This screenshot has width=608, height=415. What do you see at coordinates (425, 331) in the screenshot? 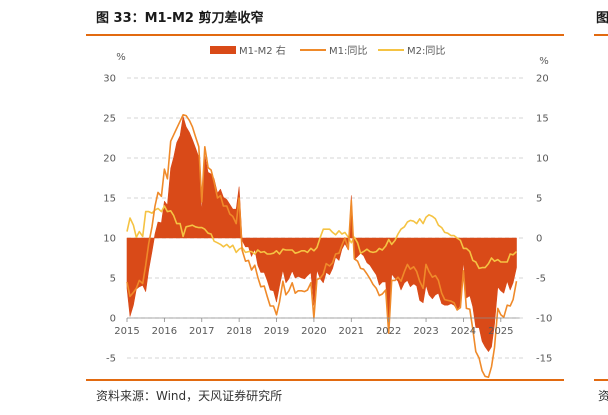
I see `x-tick-label: 2023` at bounding box center [425, 331].